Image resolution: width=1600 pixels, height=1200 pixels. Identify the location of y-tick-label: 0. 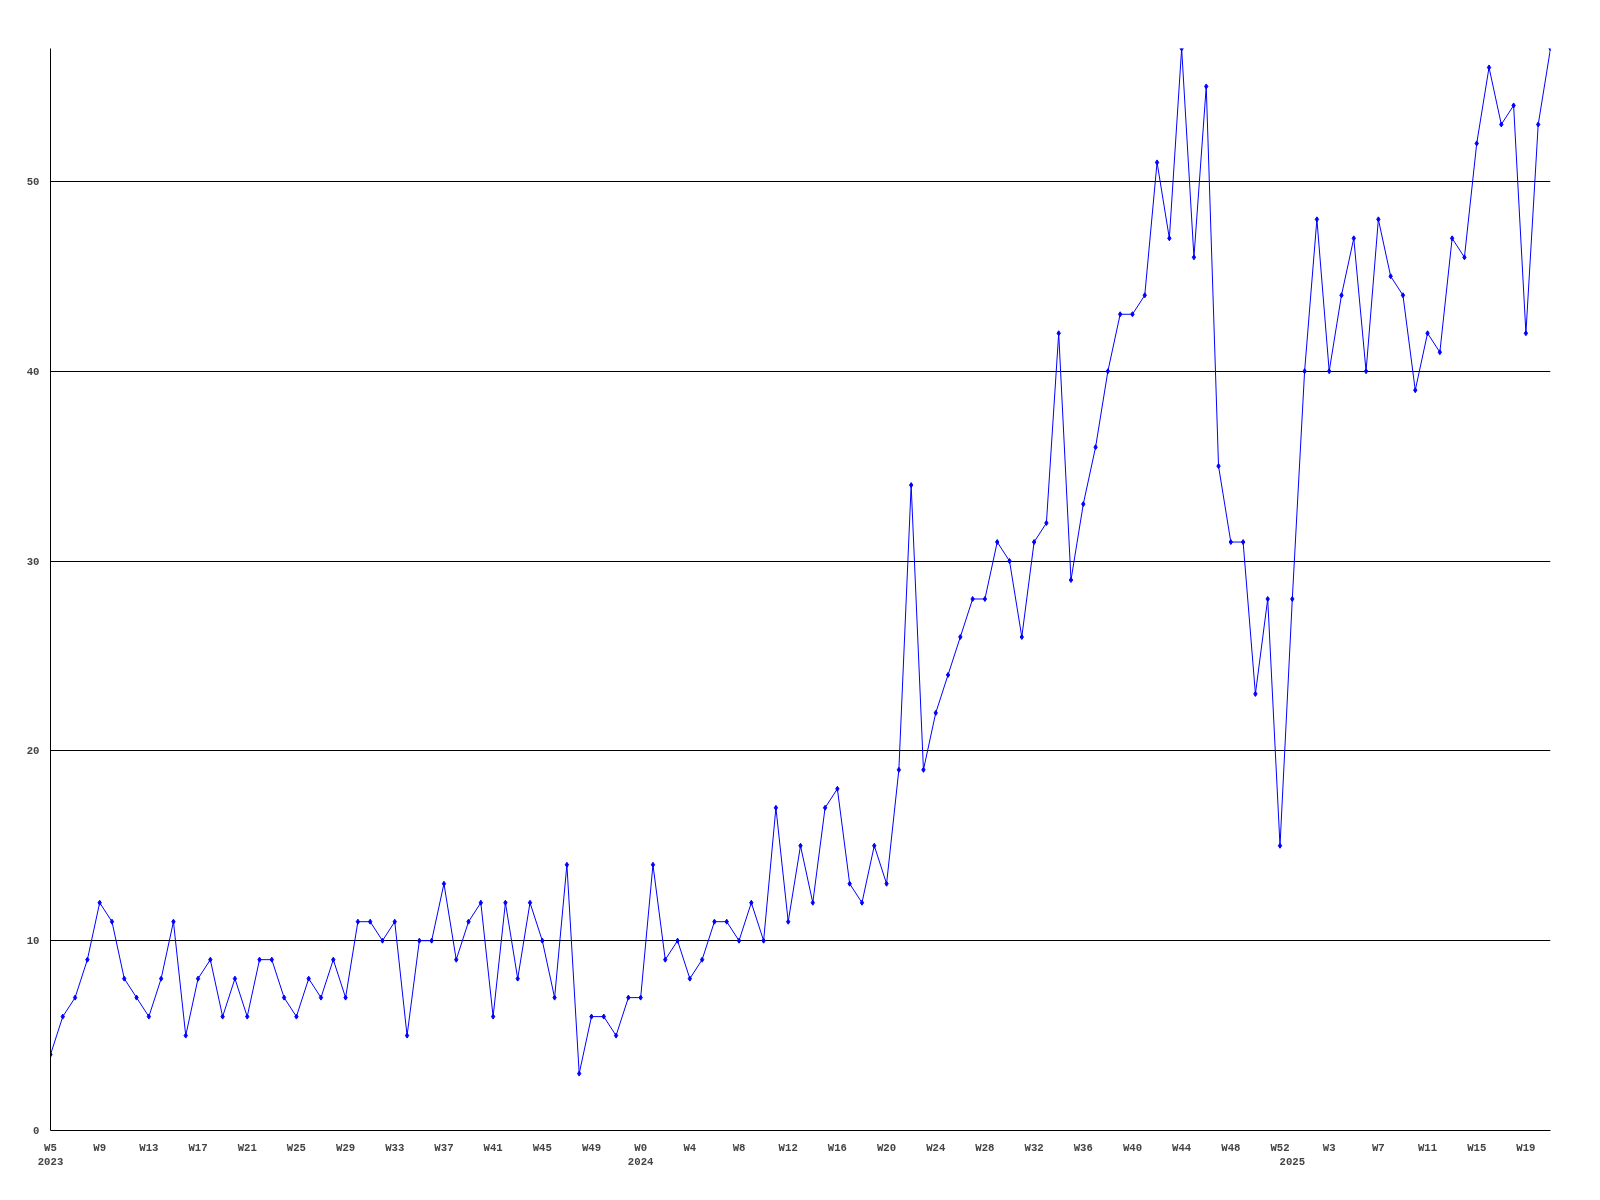
(36, 1131).